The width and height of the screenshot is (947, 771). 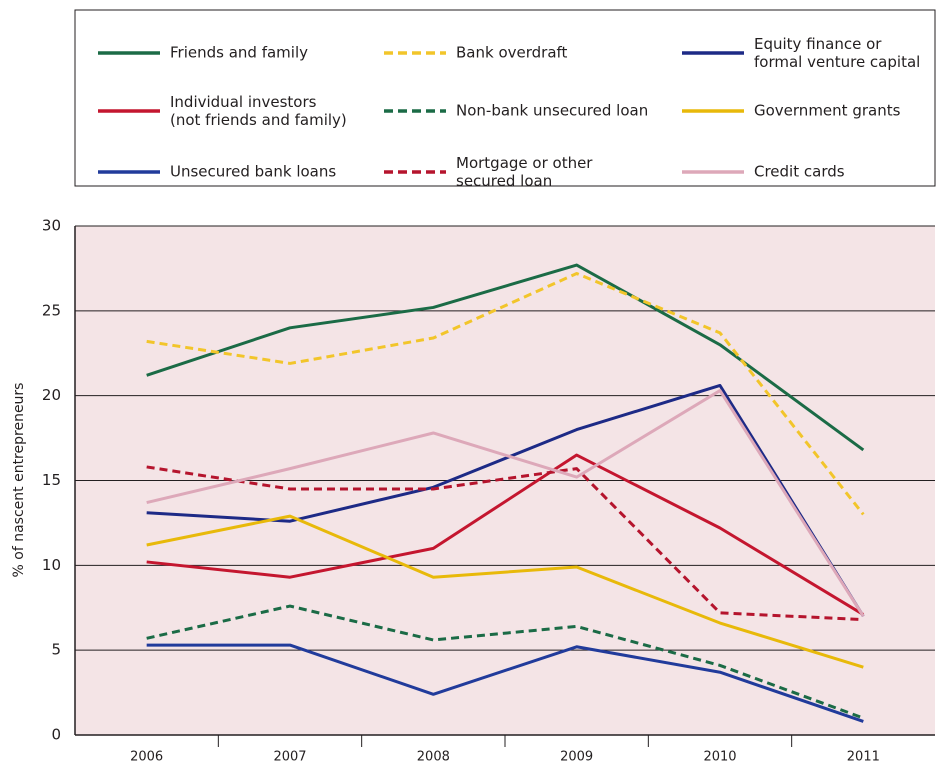 I want to click on legend-label: Bank overdraft, so click(x=512, y=53).